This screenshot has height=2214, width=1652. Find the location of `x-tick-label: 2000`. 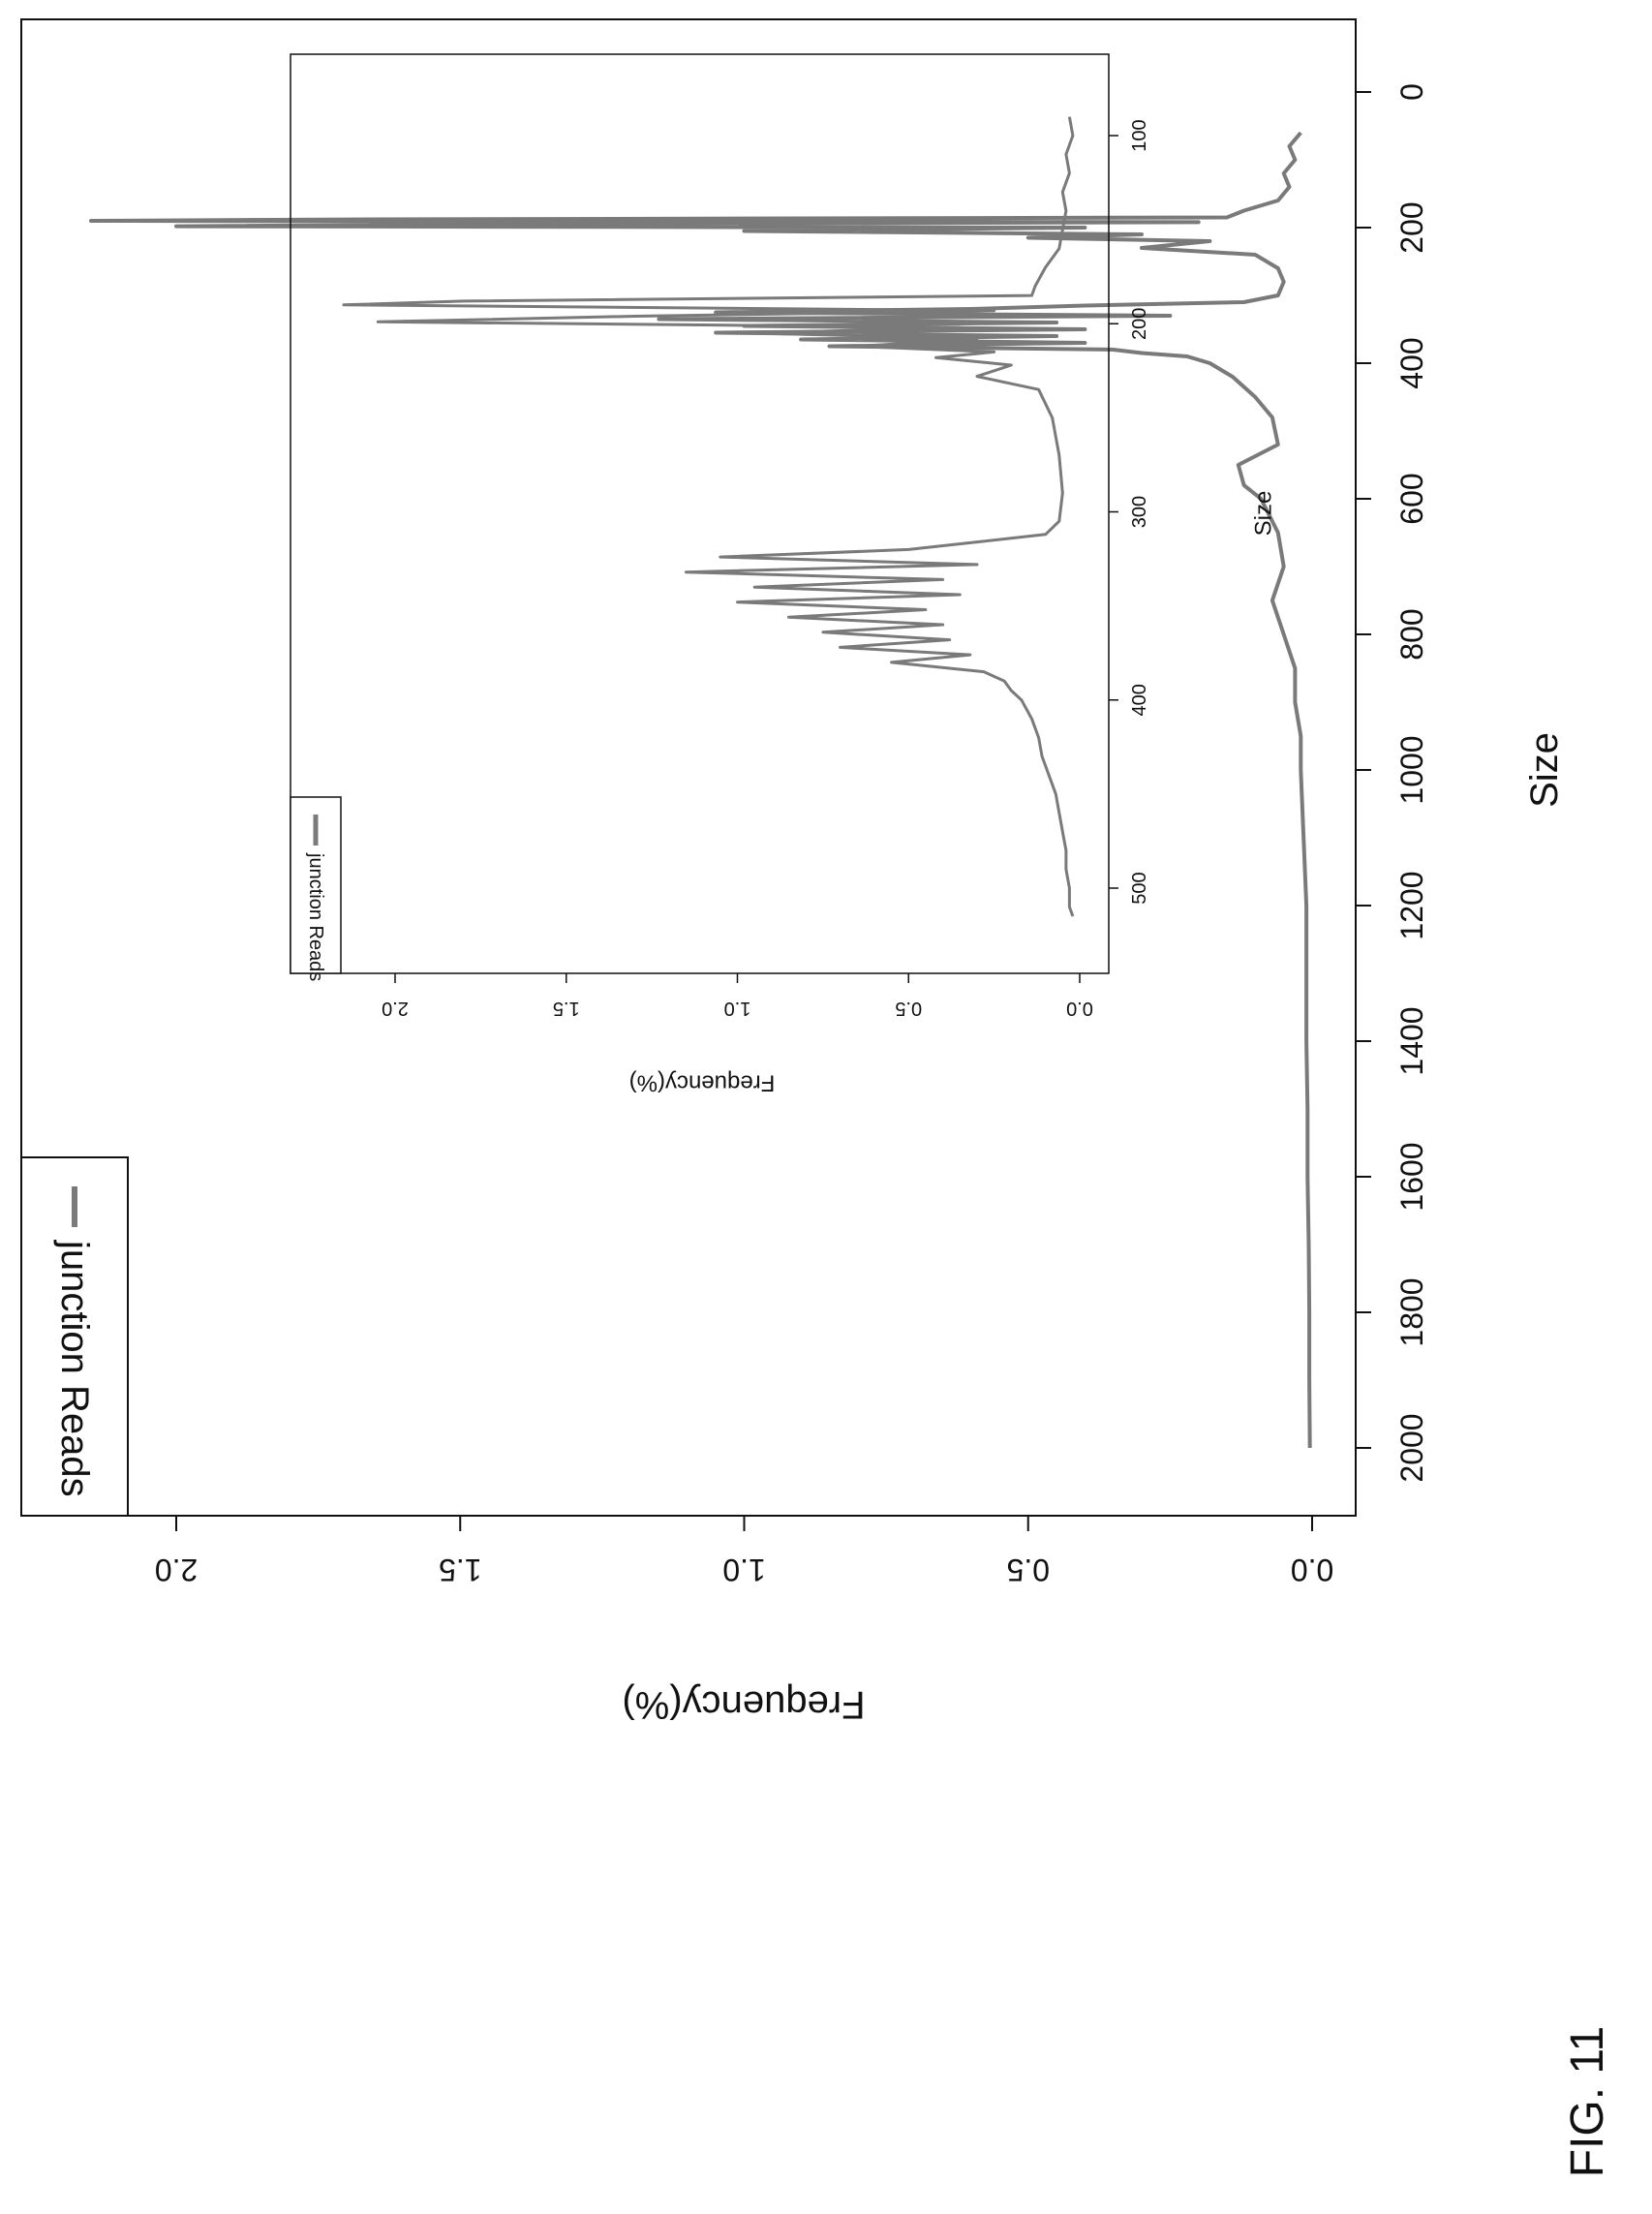

x-tick-label: 2000 is located at coordinates (1411, 1447).